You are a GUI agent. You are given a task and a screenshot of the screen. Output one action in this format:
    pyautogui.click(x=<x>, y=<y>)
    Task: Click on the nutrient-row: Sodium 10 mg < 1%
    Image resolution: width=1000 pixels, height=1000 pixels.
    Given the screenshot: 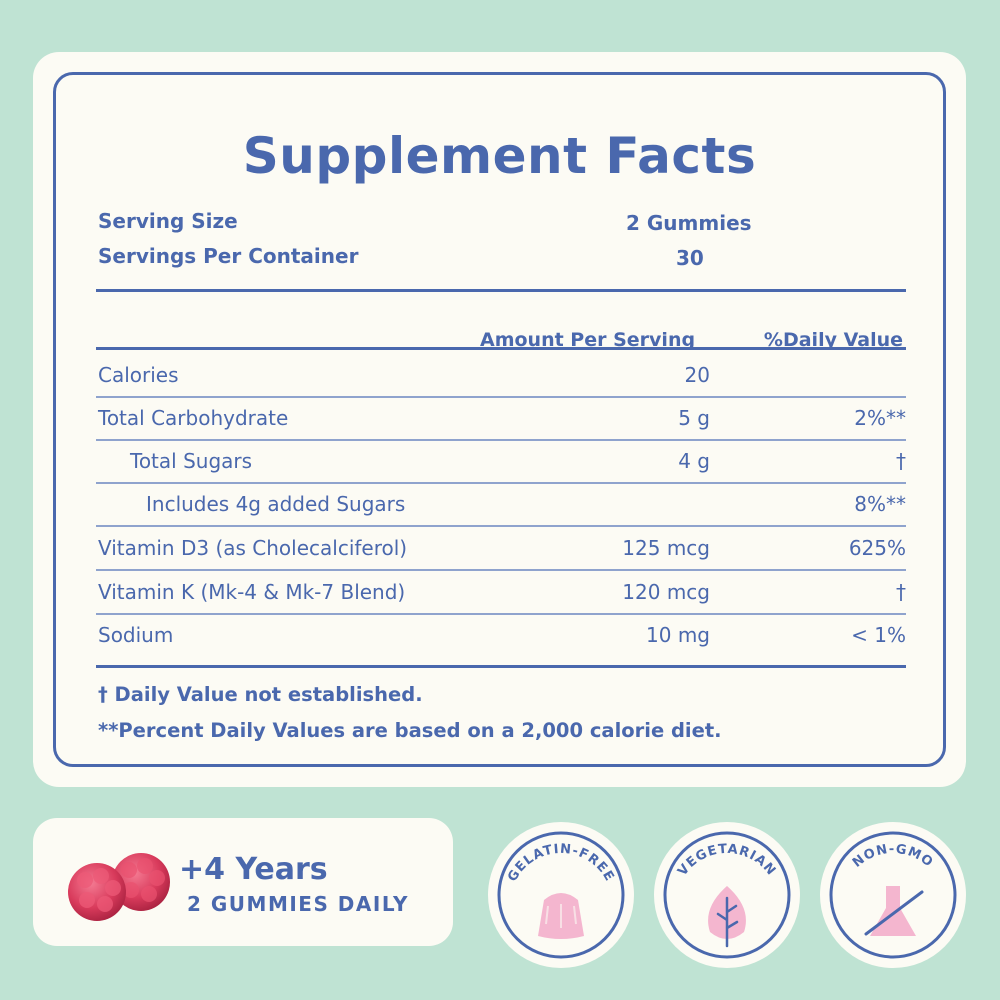 What is the action you would take?
    pyautogui.click(x=501, y=634)
    